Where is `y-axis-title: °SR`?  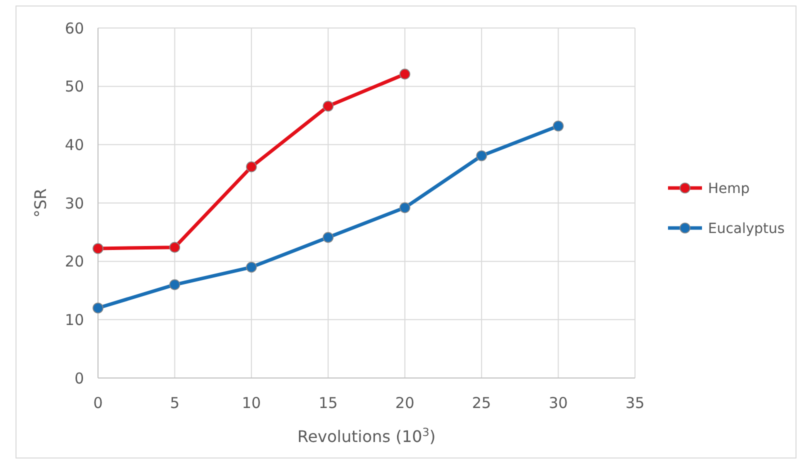 y-axis-title: °SR is located at coordinates (40, 203).